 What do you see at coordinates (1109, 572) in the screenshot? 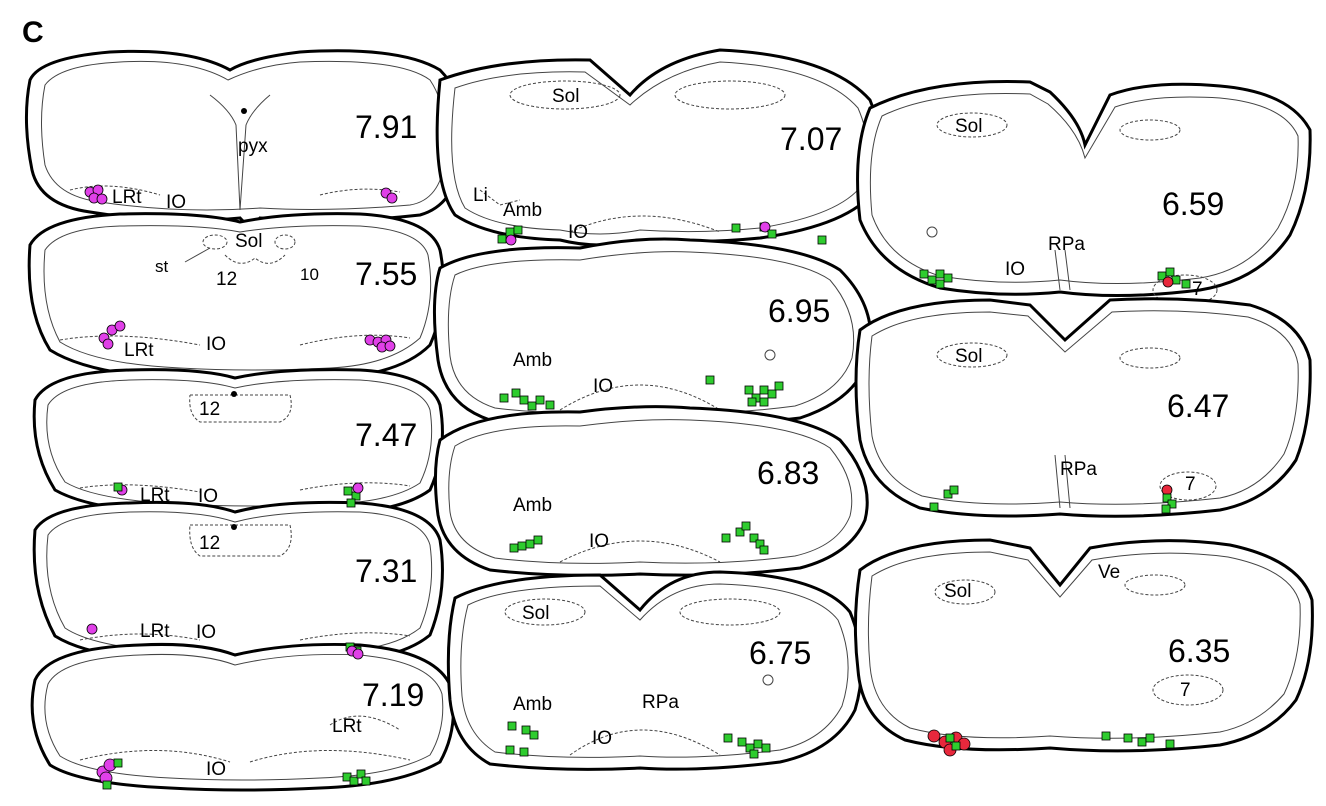
I see `region-label-ve: Ve` at bounding box center [1109, 572].